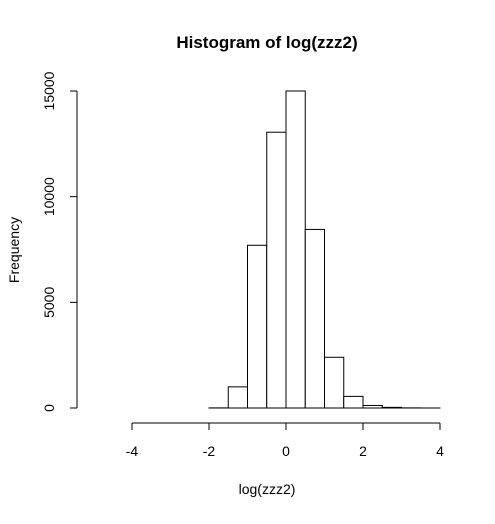 The width and height of the screenshot is (495, 524). I want to click on x-tick-label: 4, so click(440, 451).